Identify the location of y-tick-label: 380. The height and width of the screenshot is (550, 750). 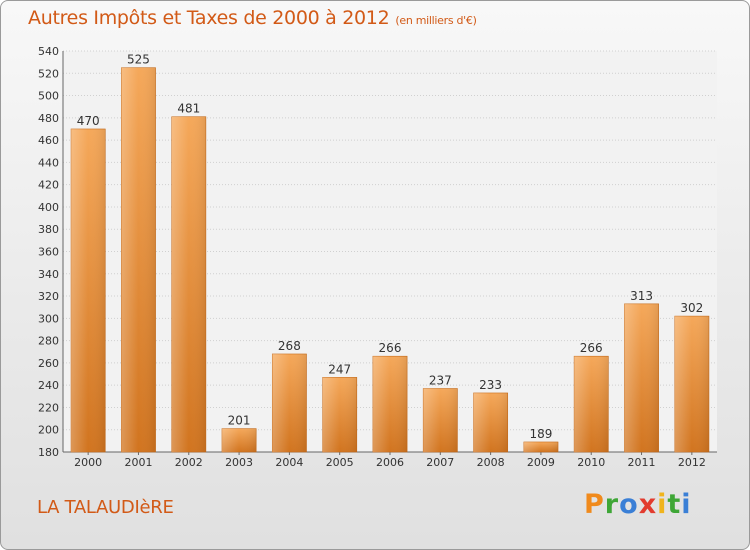
(48, 229).